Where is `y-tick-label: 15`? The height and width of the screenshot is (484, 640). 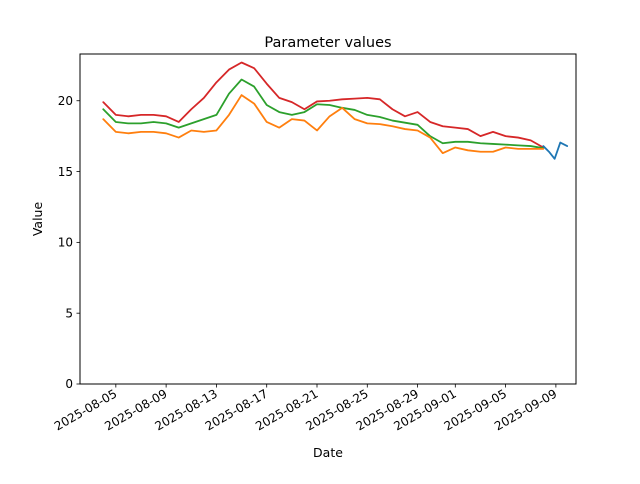
y-tick-label: 15 is located at coordinates (65, 172).